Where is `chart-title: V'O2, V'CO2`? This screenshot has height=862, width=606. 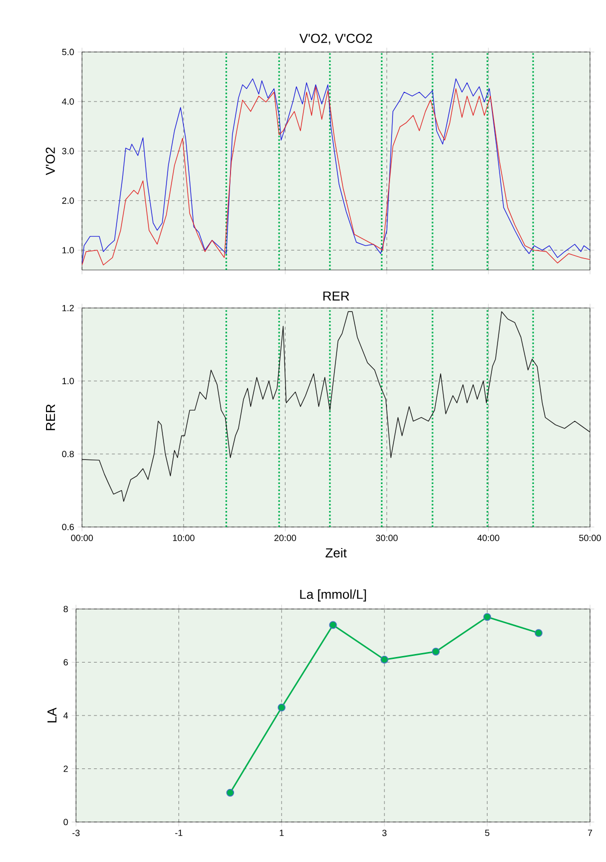
chart-title: V'O2, V'CO2 is located at coordinates (335, 39).